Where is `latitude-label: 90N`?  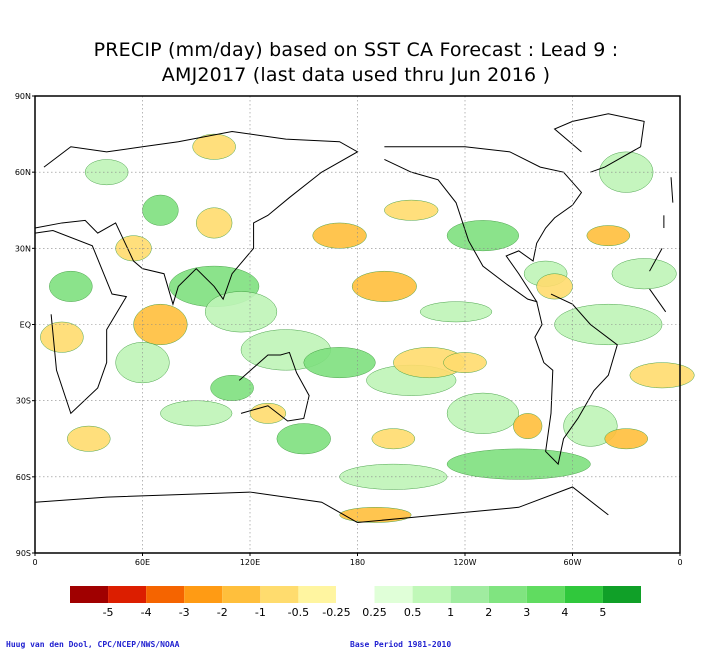 latitude-label: 90N is located at coordinates (23, 96).